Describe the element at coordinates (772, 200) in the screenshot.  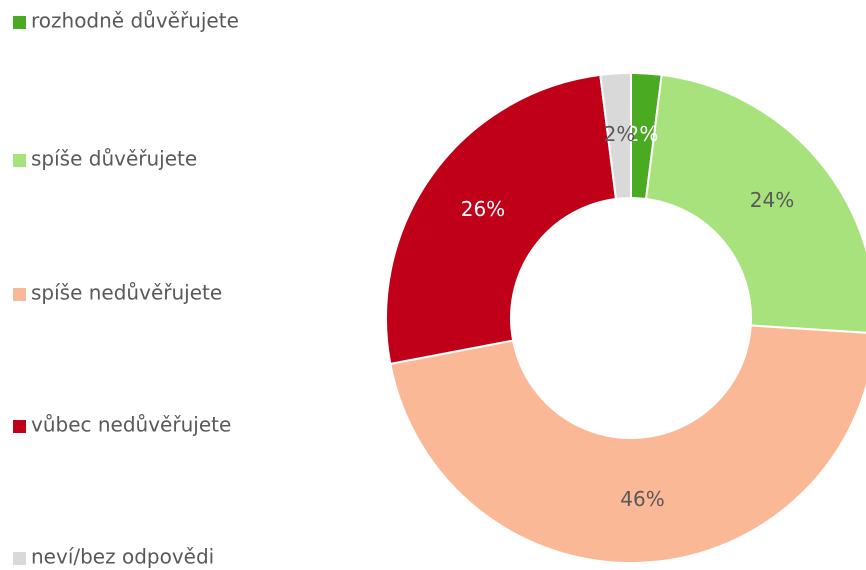
I see `data-label: 24%` at that location.